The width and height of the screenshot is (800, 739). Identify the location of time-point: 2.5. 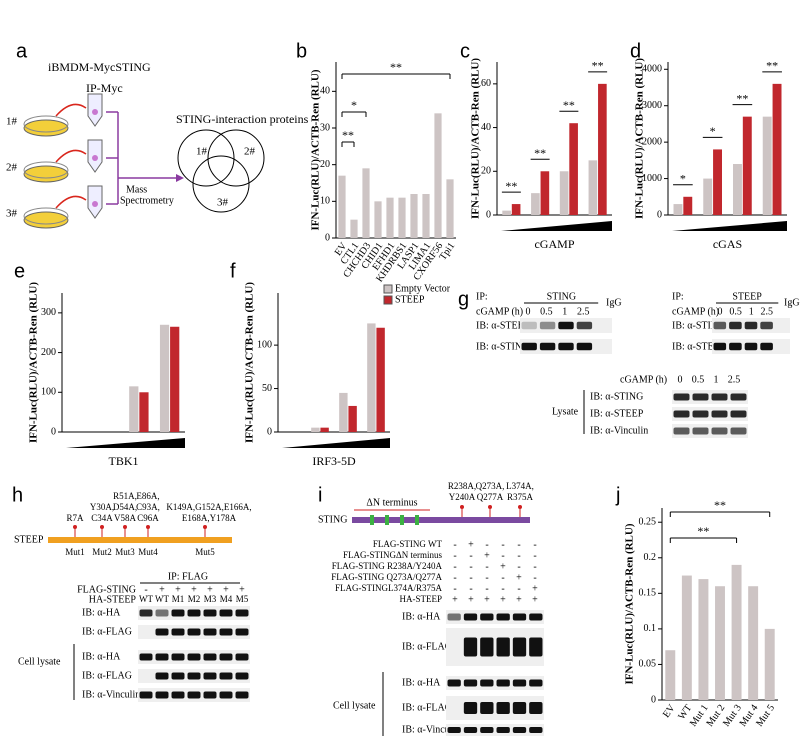
(583, 311).